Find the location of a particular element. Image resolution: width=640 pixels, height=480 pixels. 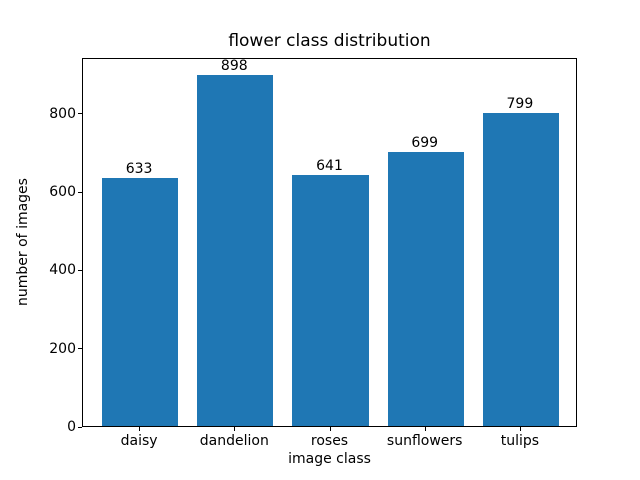

x-tick-mark-sunflowers is located at coordinates (425, 429).